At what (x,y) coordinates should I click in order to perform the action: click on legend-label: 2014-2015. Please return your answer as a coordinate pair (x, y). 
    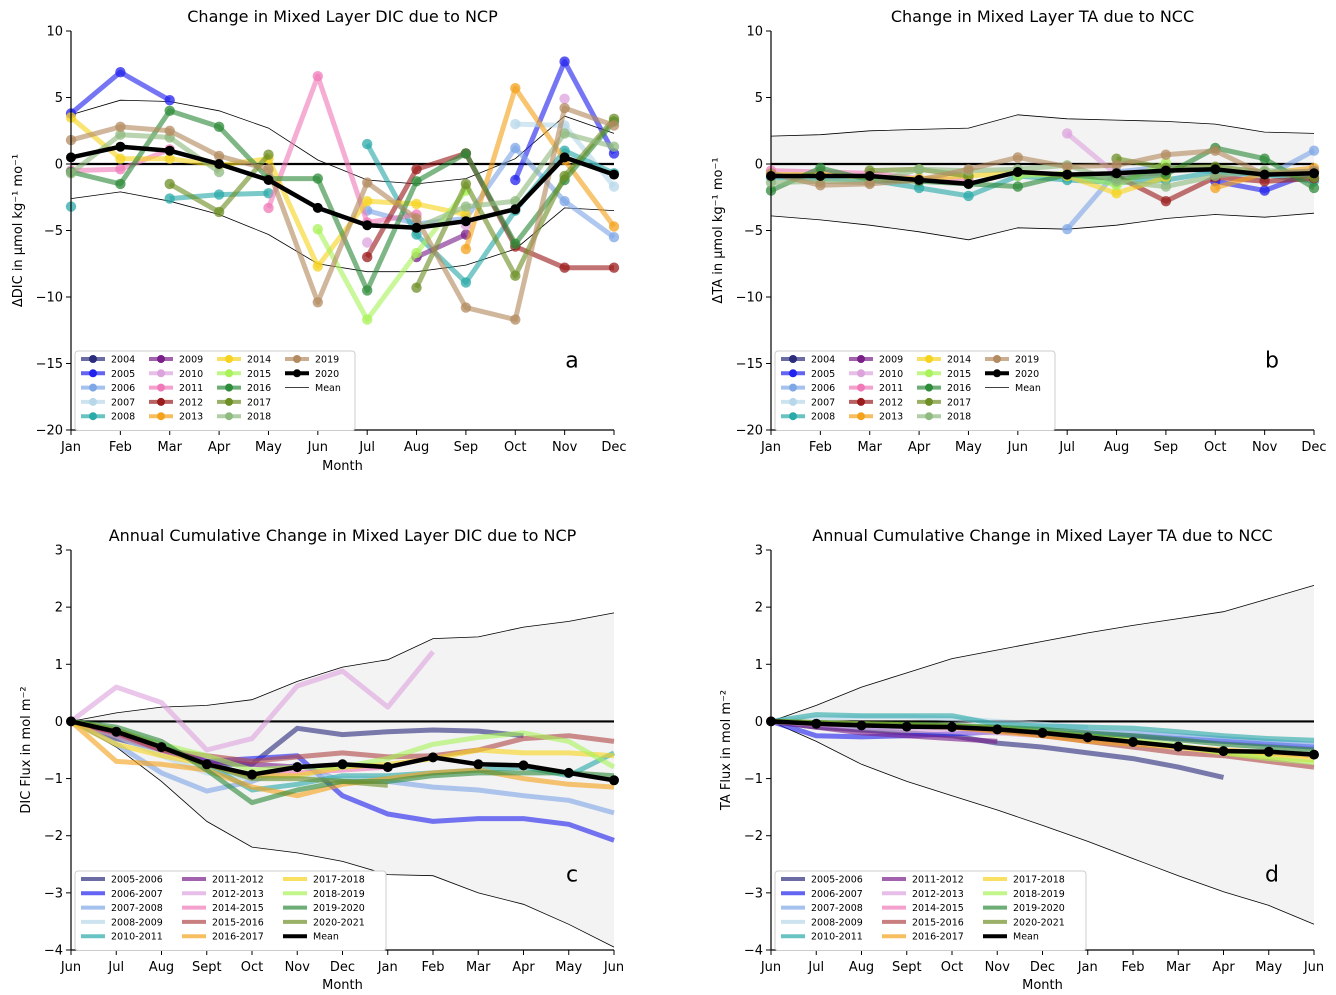
    Looking at the image, I should click on (938, 908).